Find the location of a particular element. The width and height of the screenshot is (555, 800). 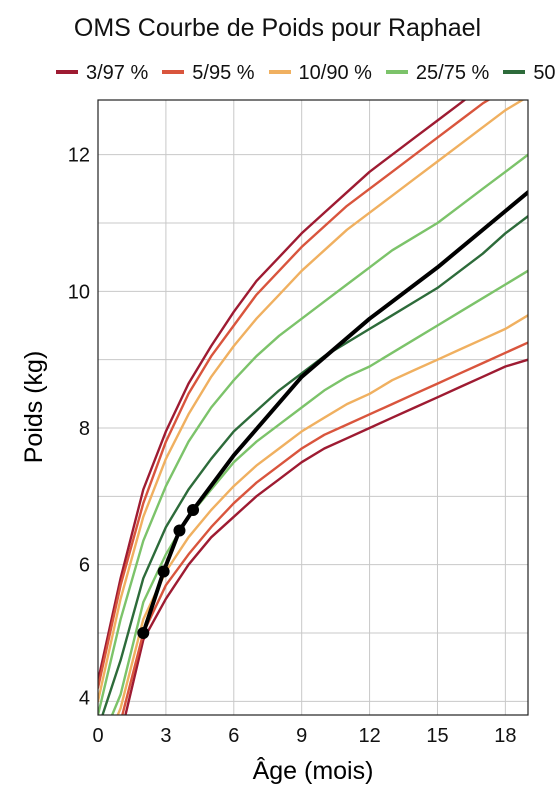

x-tick-label: 15 is located at coordinates (437, 736).